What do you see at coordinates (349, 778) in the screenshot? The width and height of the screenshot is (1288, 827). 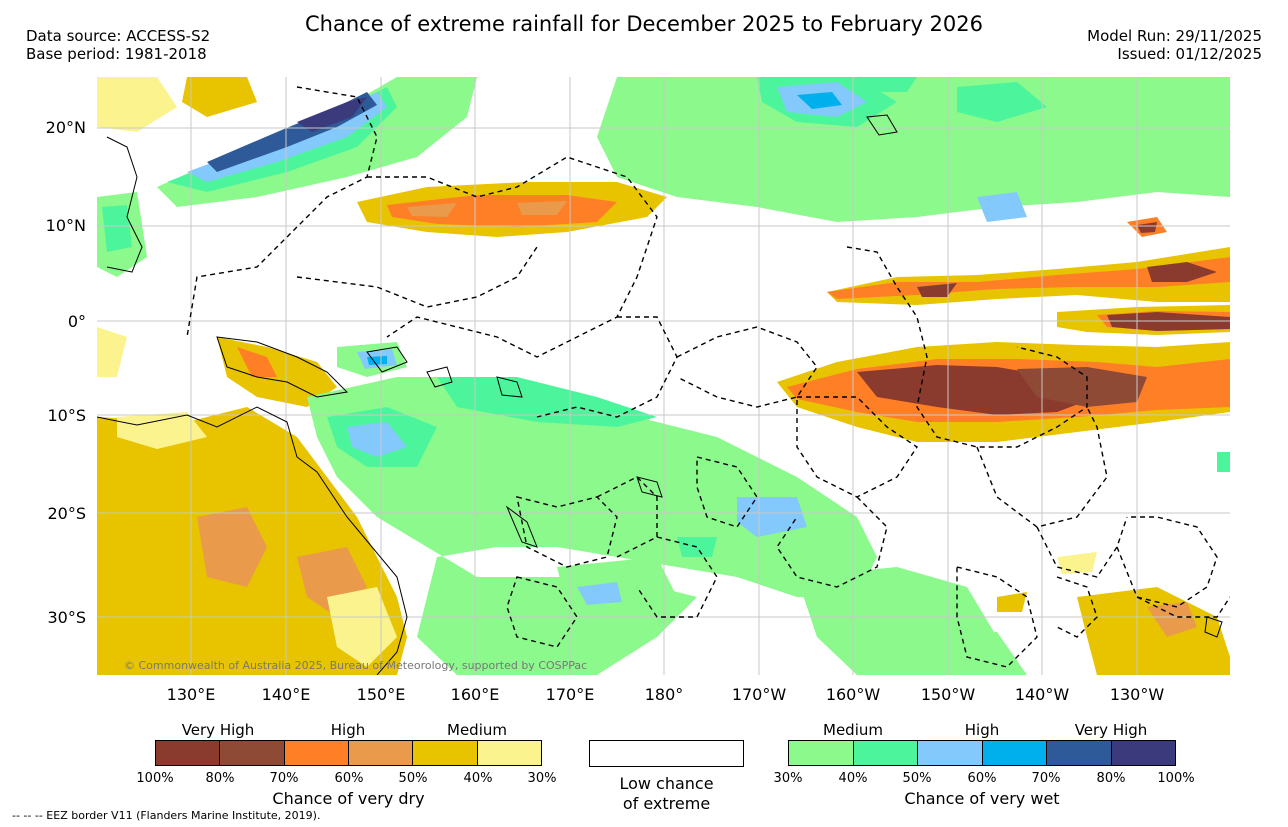 I see `dry-tick: 60%` at bounding box center [349, 778].